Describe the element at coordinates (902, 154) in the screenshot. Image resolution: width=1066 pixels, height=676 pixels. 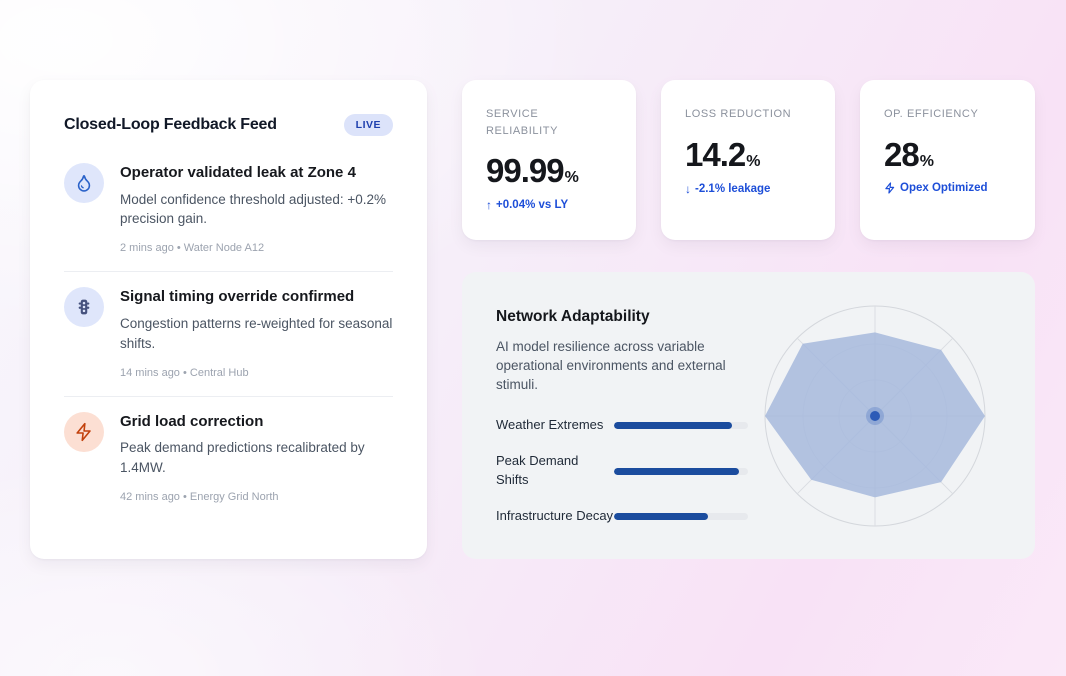
I see `kpi-value: 28` at that location.